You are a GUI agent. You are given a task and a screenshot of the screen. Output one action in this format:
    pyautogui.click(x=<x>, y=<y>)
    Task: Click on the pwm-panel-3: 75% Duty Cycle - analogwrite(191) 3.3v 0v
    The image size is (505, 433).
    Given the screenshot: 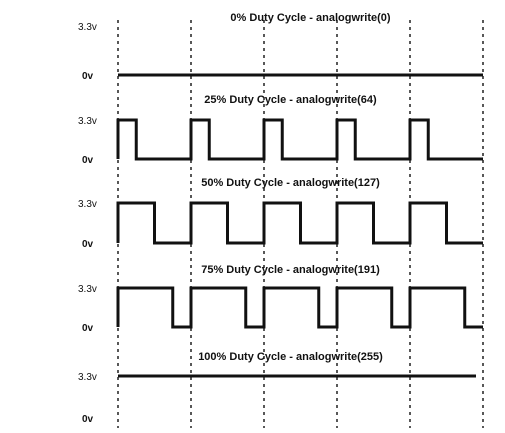 What is the action you would take?
    pyautogui.click(x=280, y=299)
    